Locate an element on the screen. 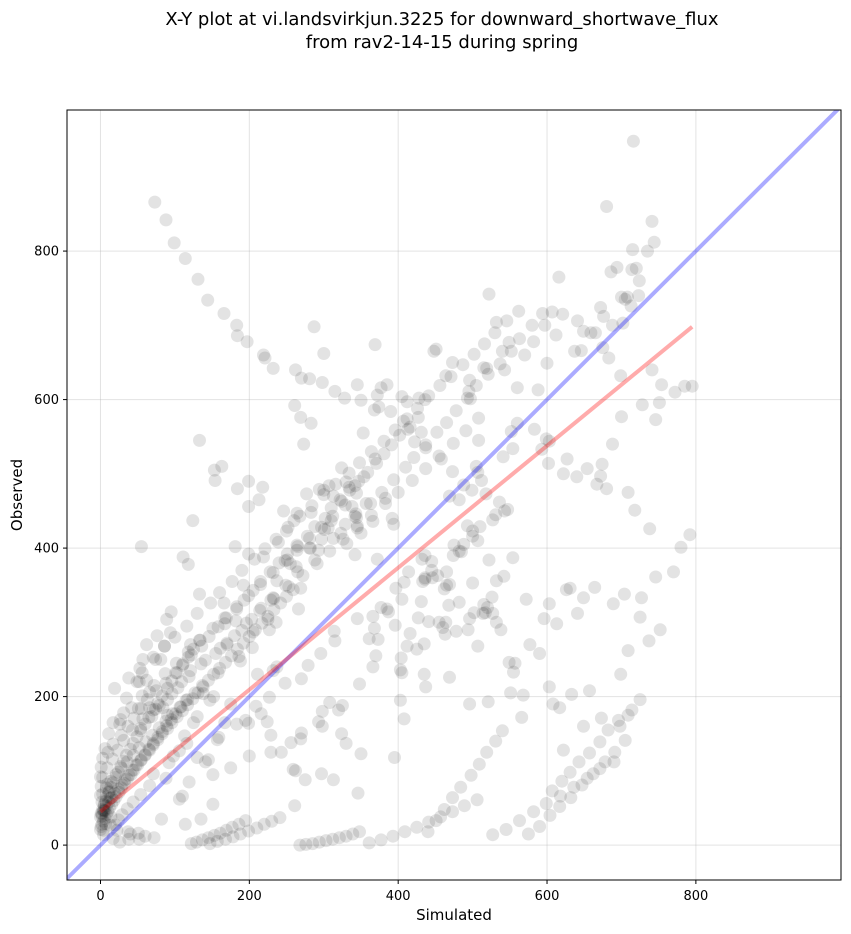 The height and width of the screenshot is (934, 851). x-tick-label: 0 is located at coordinates (100, 896).